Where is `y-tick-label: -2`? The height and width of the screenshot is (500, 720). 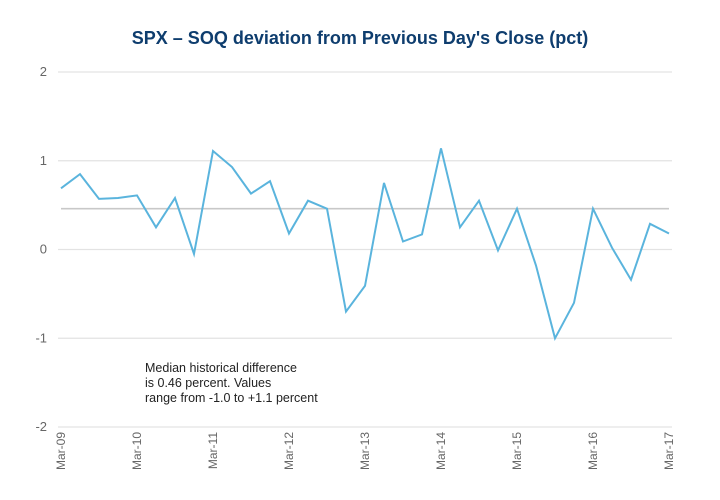
y-tick-label: -2 is located at coordinates (41, 426).